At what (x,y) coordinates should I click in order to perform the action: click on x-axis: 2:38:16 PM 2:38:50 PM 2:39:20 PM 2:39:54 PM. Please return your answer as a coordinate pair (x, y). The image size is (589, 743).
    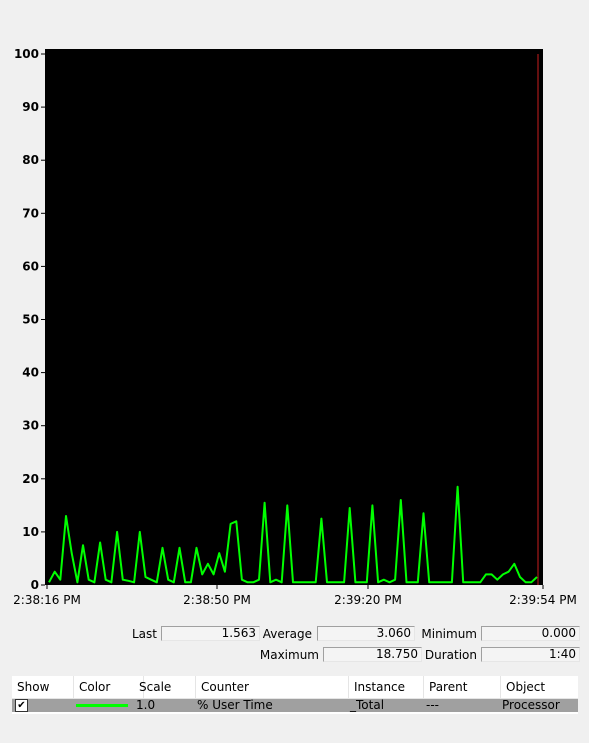
    Looking at the image, I should click on (295, 596).